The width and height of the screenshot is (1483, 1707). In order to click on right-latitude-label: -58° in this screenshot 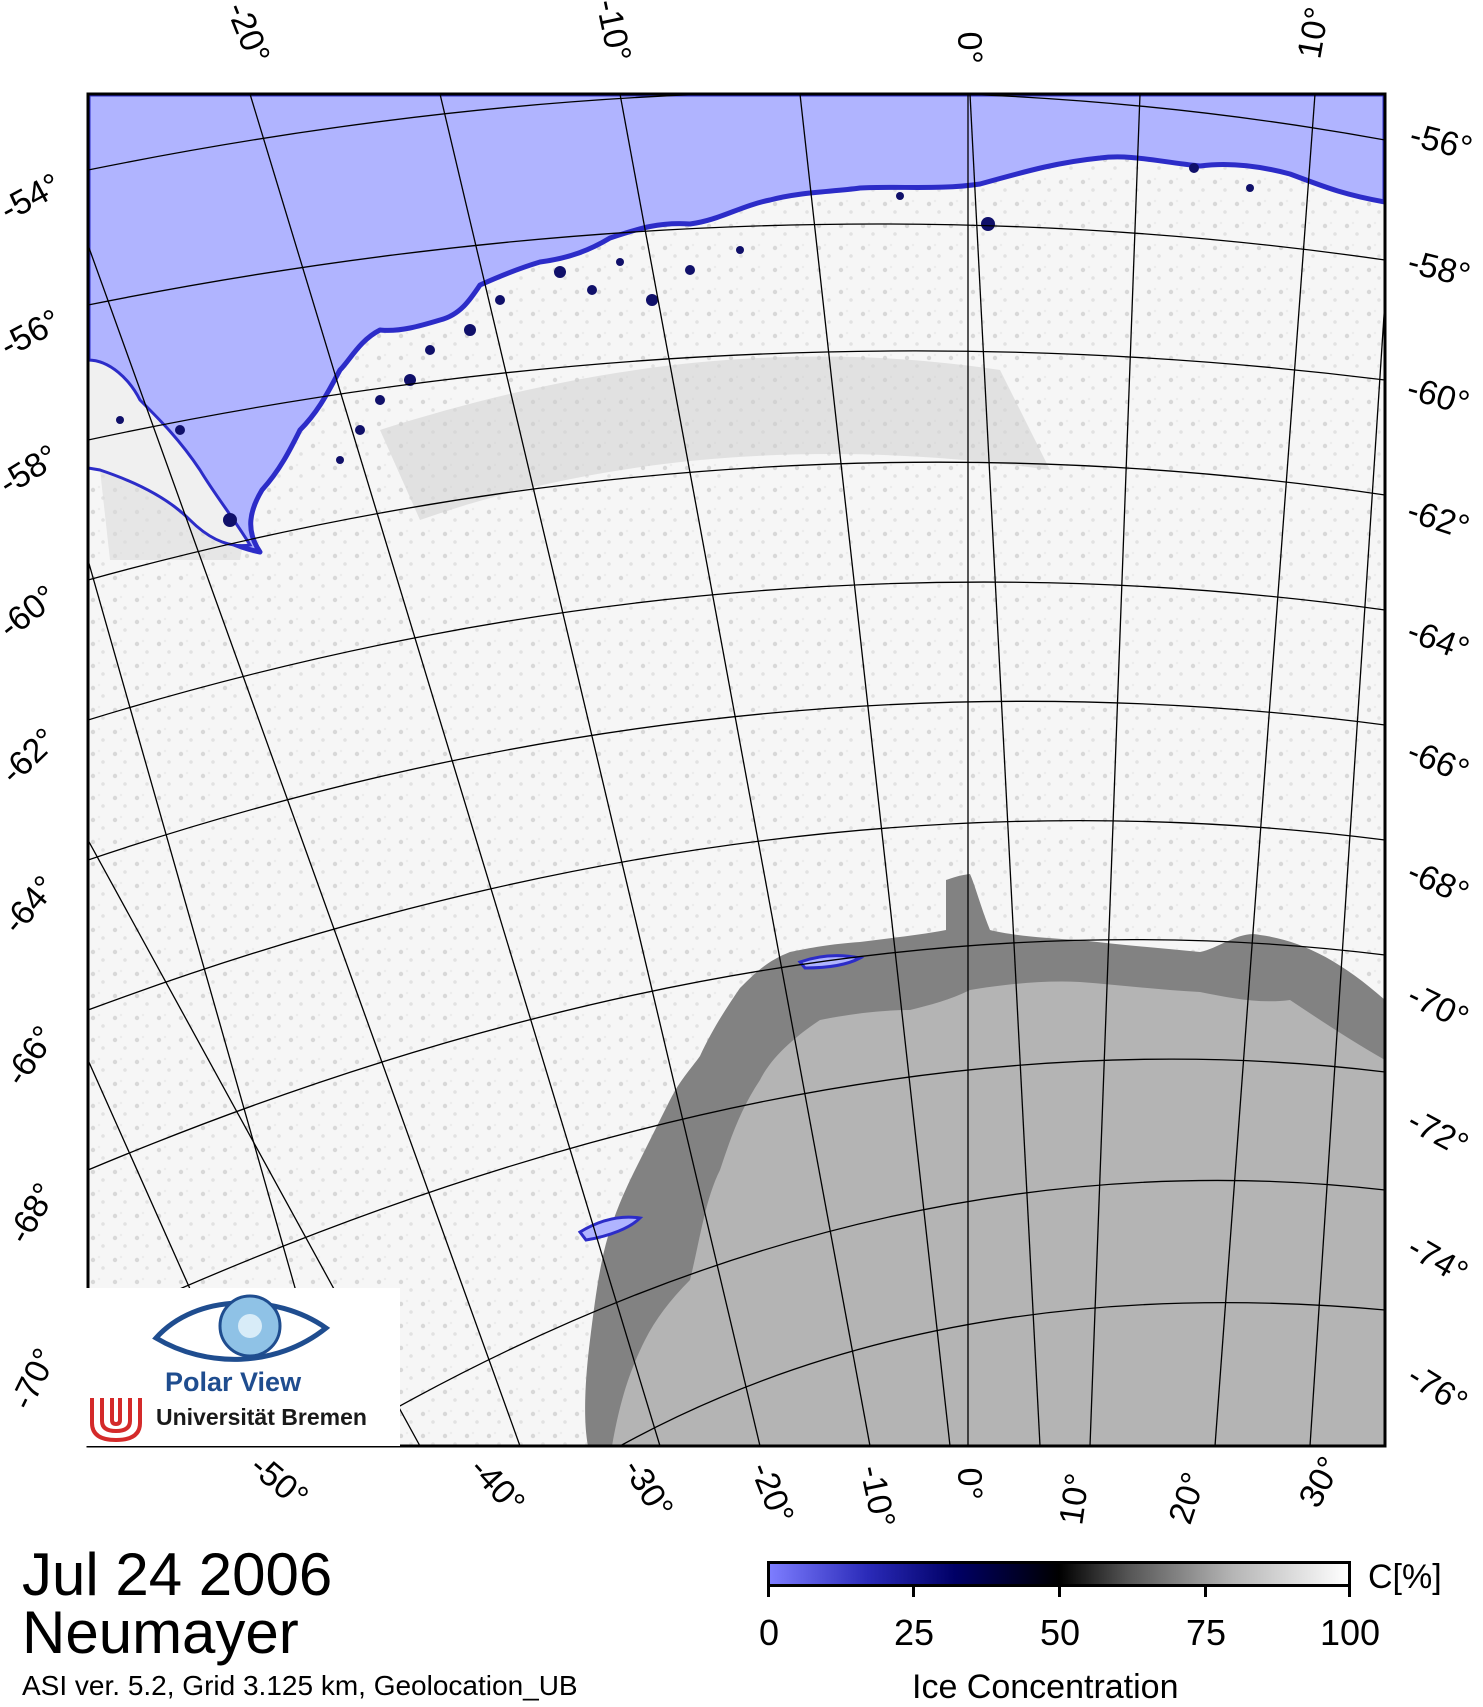, I will do `click(1439, 269)`.